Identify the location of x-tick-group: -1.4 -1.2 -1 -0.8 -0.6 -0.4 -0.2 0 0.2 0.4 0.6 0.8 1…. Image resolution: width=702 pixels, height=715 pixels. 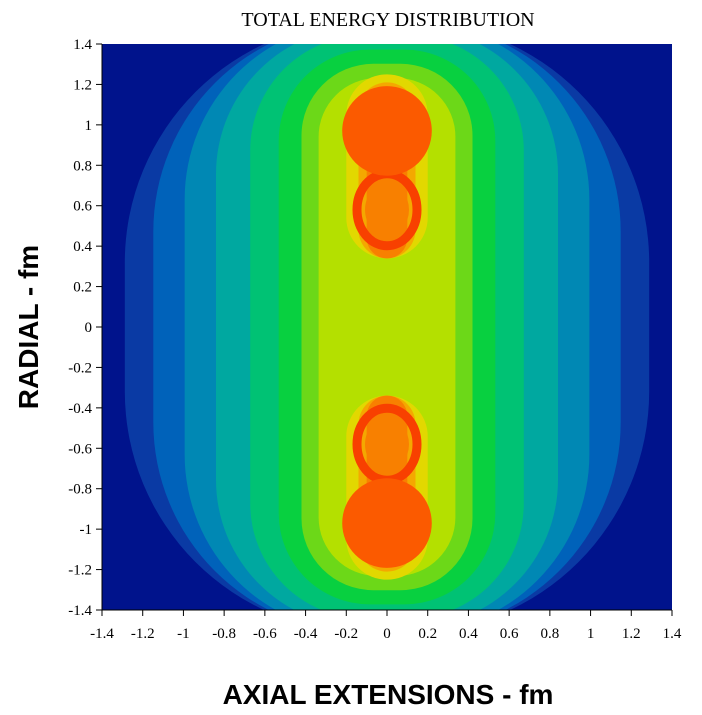
(386, 626).